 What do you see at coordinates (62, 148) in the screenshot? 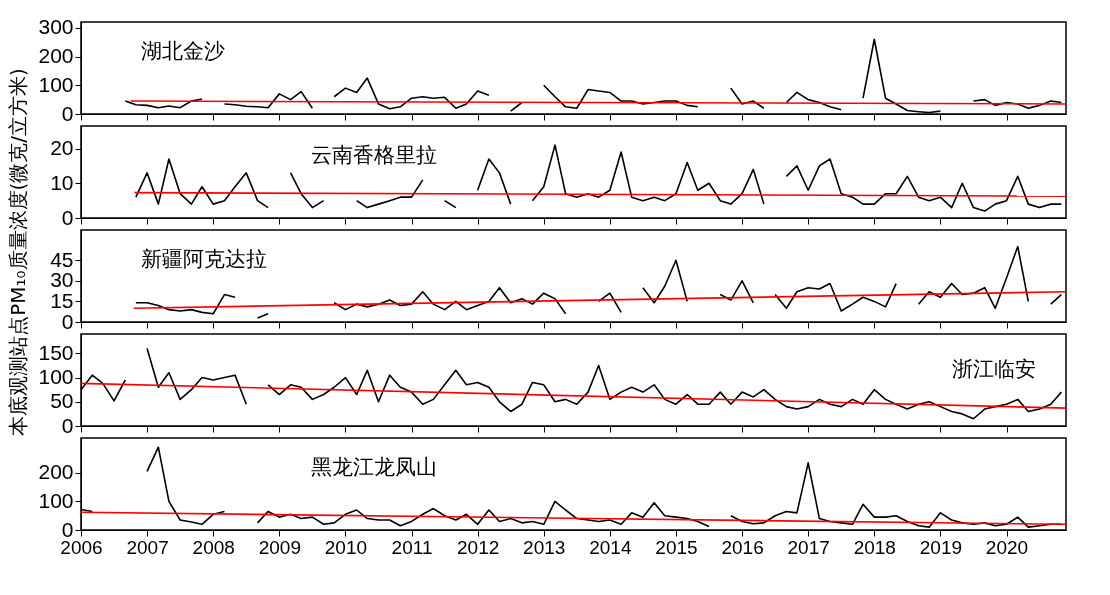
I see `y-tick-label: 20` at bounding box center [62, 148].